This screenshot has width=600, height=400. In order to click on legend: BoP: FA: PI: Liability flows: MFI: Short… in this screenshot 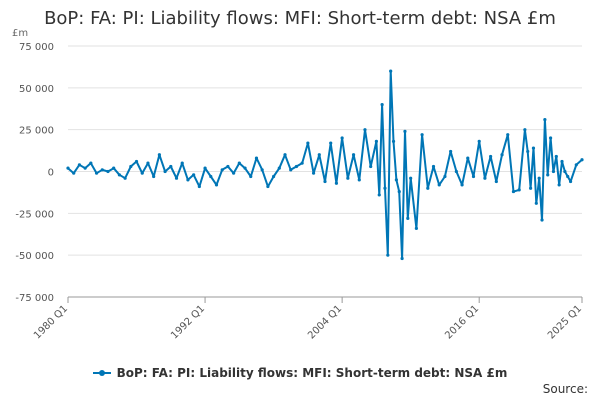, I will do `click(300, 373)`.